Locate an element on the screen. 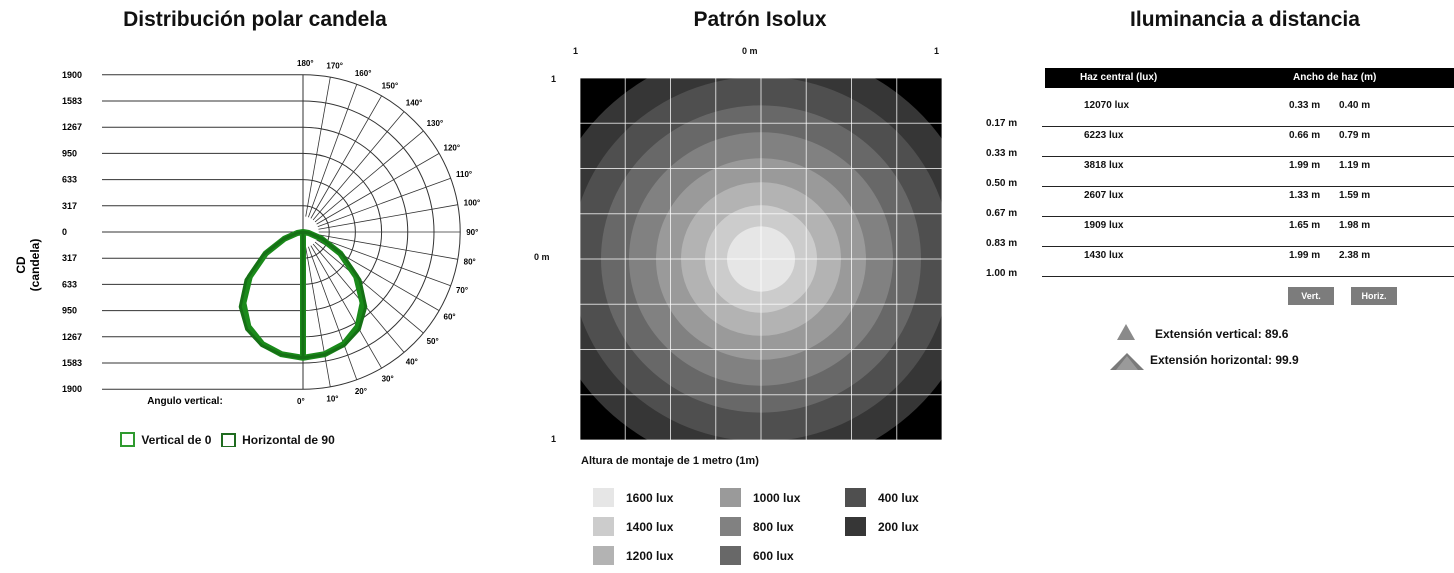 The height and width of the screenshot is (573, 1454). distance-label: 0.67 m is located at coordinates (1002, 213).